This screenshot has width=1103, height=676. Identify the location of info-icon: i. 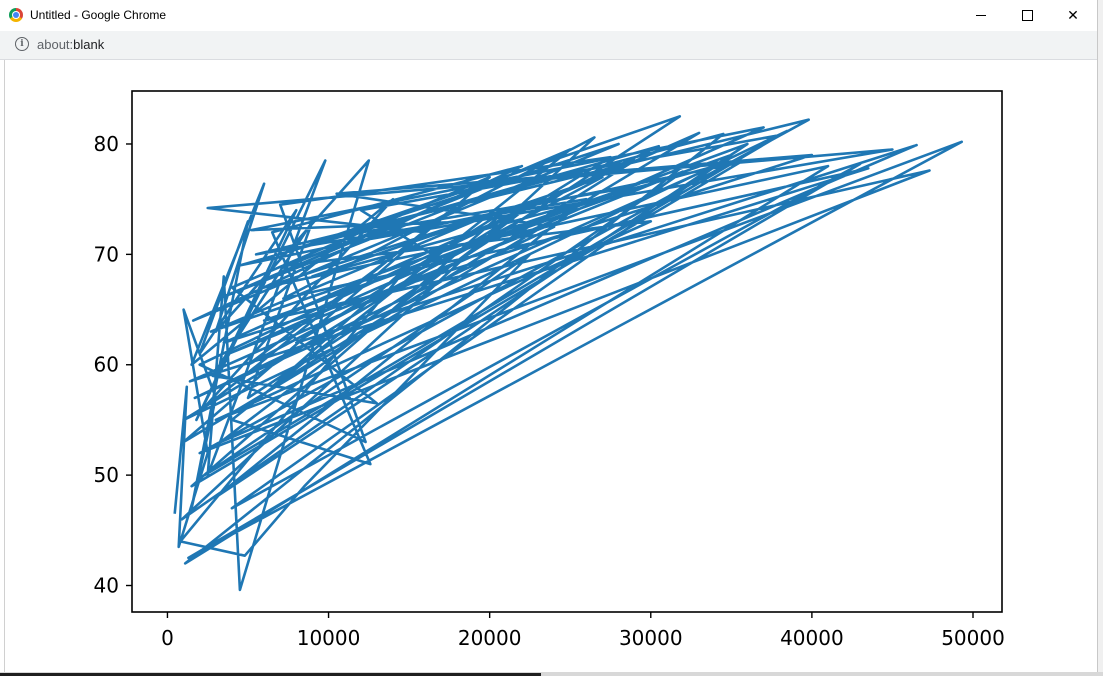
(22, 44).